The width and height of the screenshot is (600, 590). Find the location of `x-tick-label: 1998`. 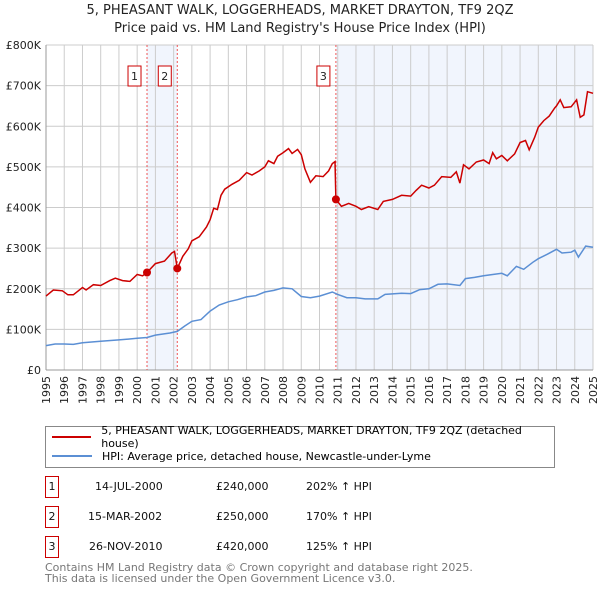

x-tick-label: 1998 is located at coordinates (101, 390).